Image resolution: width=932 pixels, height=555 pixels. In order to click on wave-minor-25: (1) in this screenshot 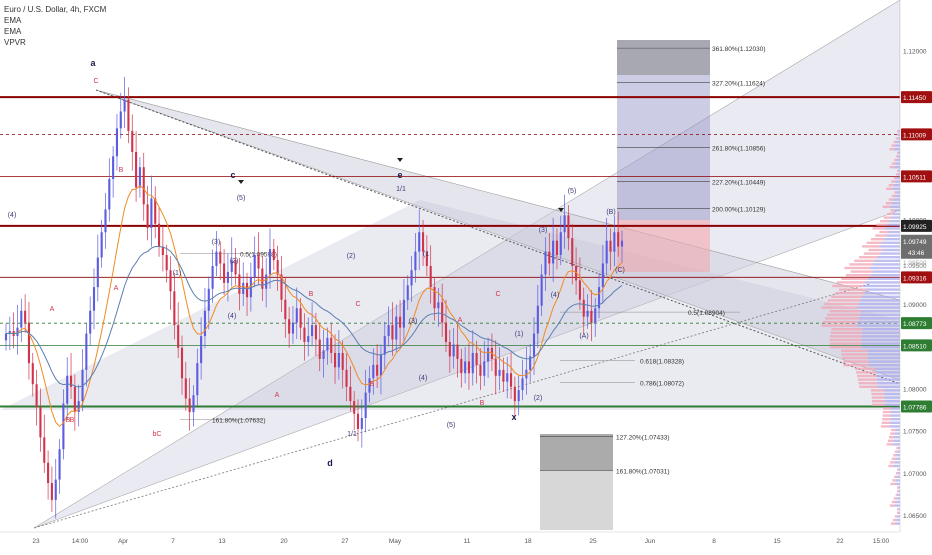, I will do `click(519, 334)`.